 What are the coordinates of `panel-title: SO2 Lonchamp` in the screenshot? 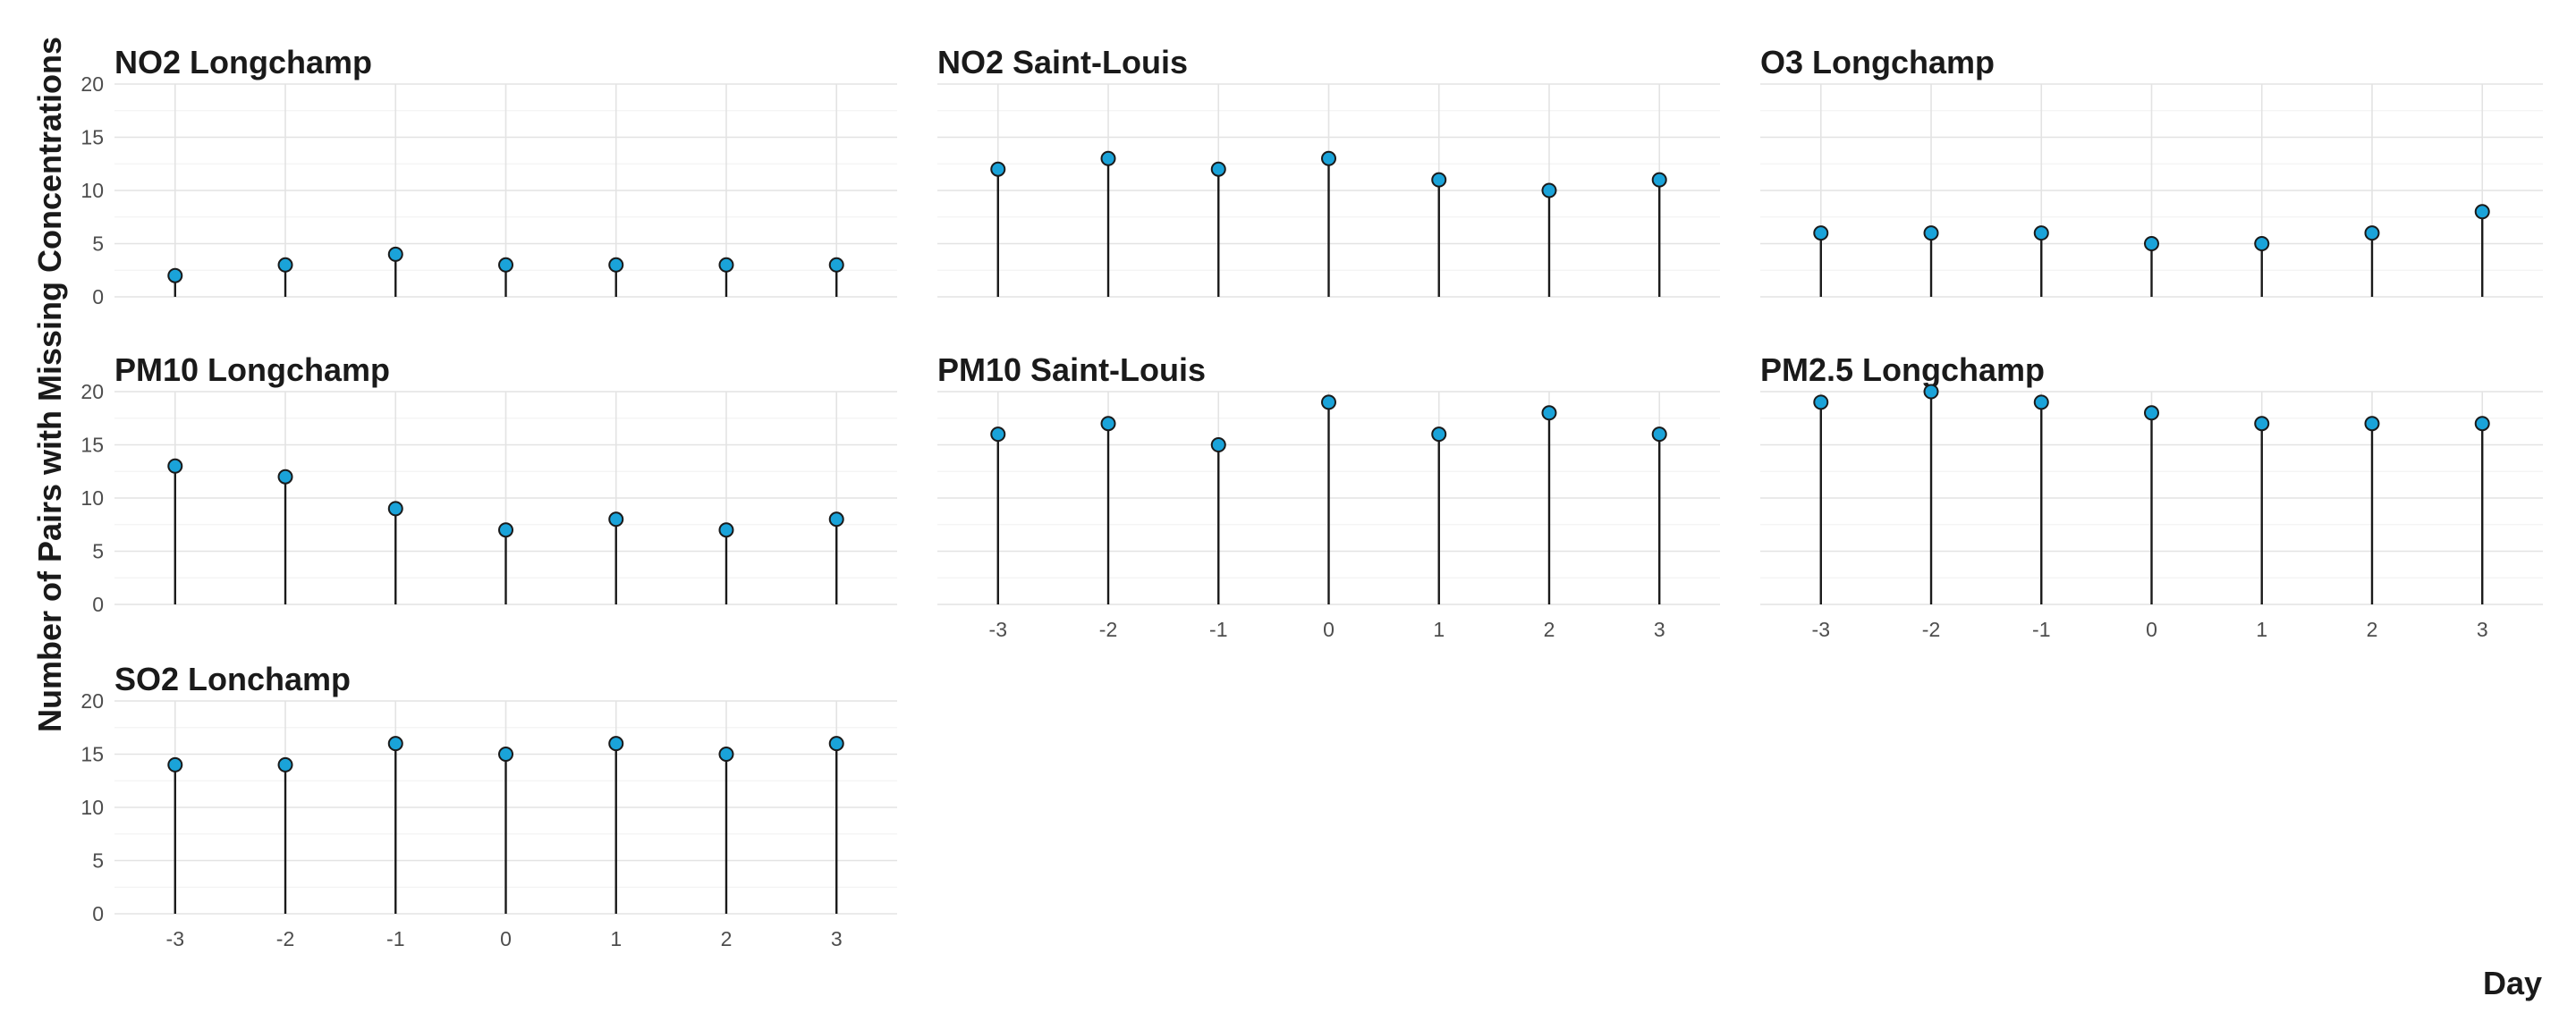 It's located at (232, 679).